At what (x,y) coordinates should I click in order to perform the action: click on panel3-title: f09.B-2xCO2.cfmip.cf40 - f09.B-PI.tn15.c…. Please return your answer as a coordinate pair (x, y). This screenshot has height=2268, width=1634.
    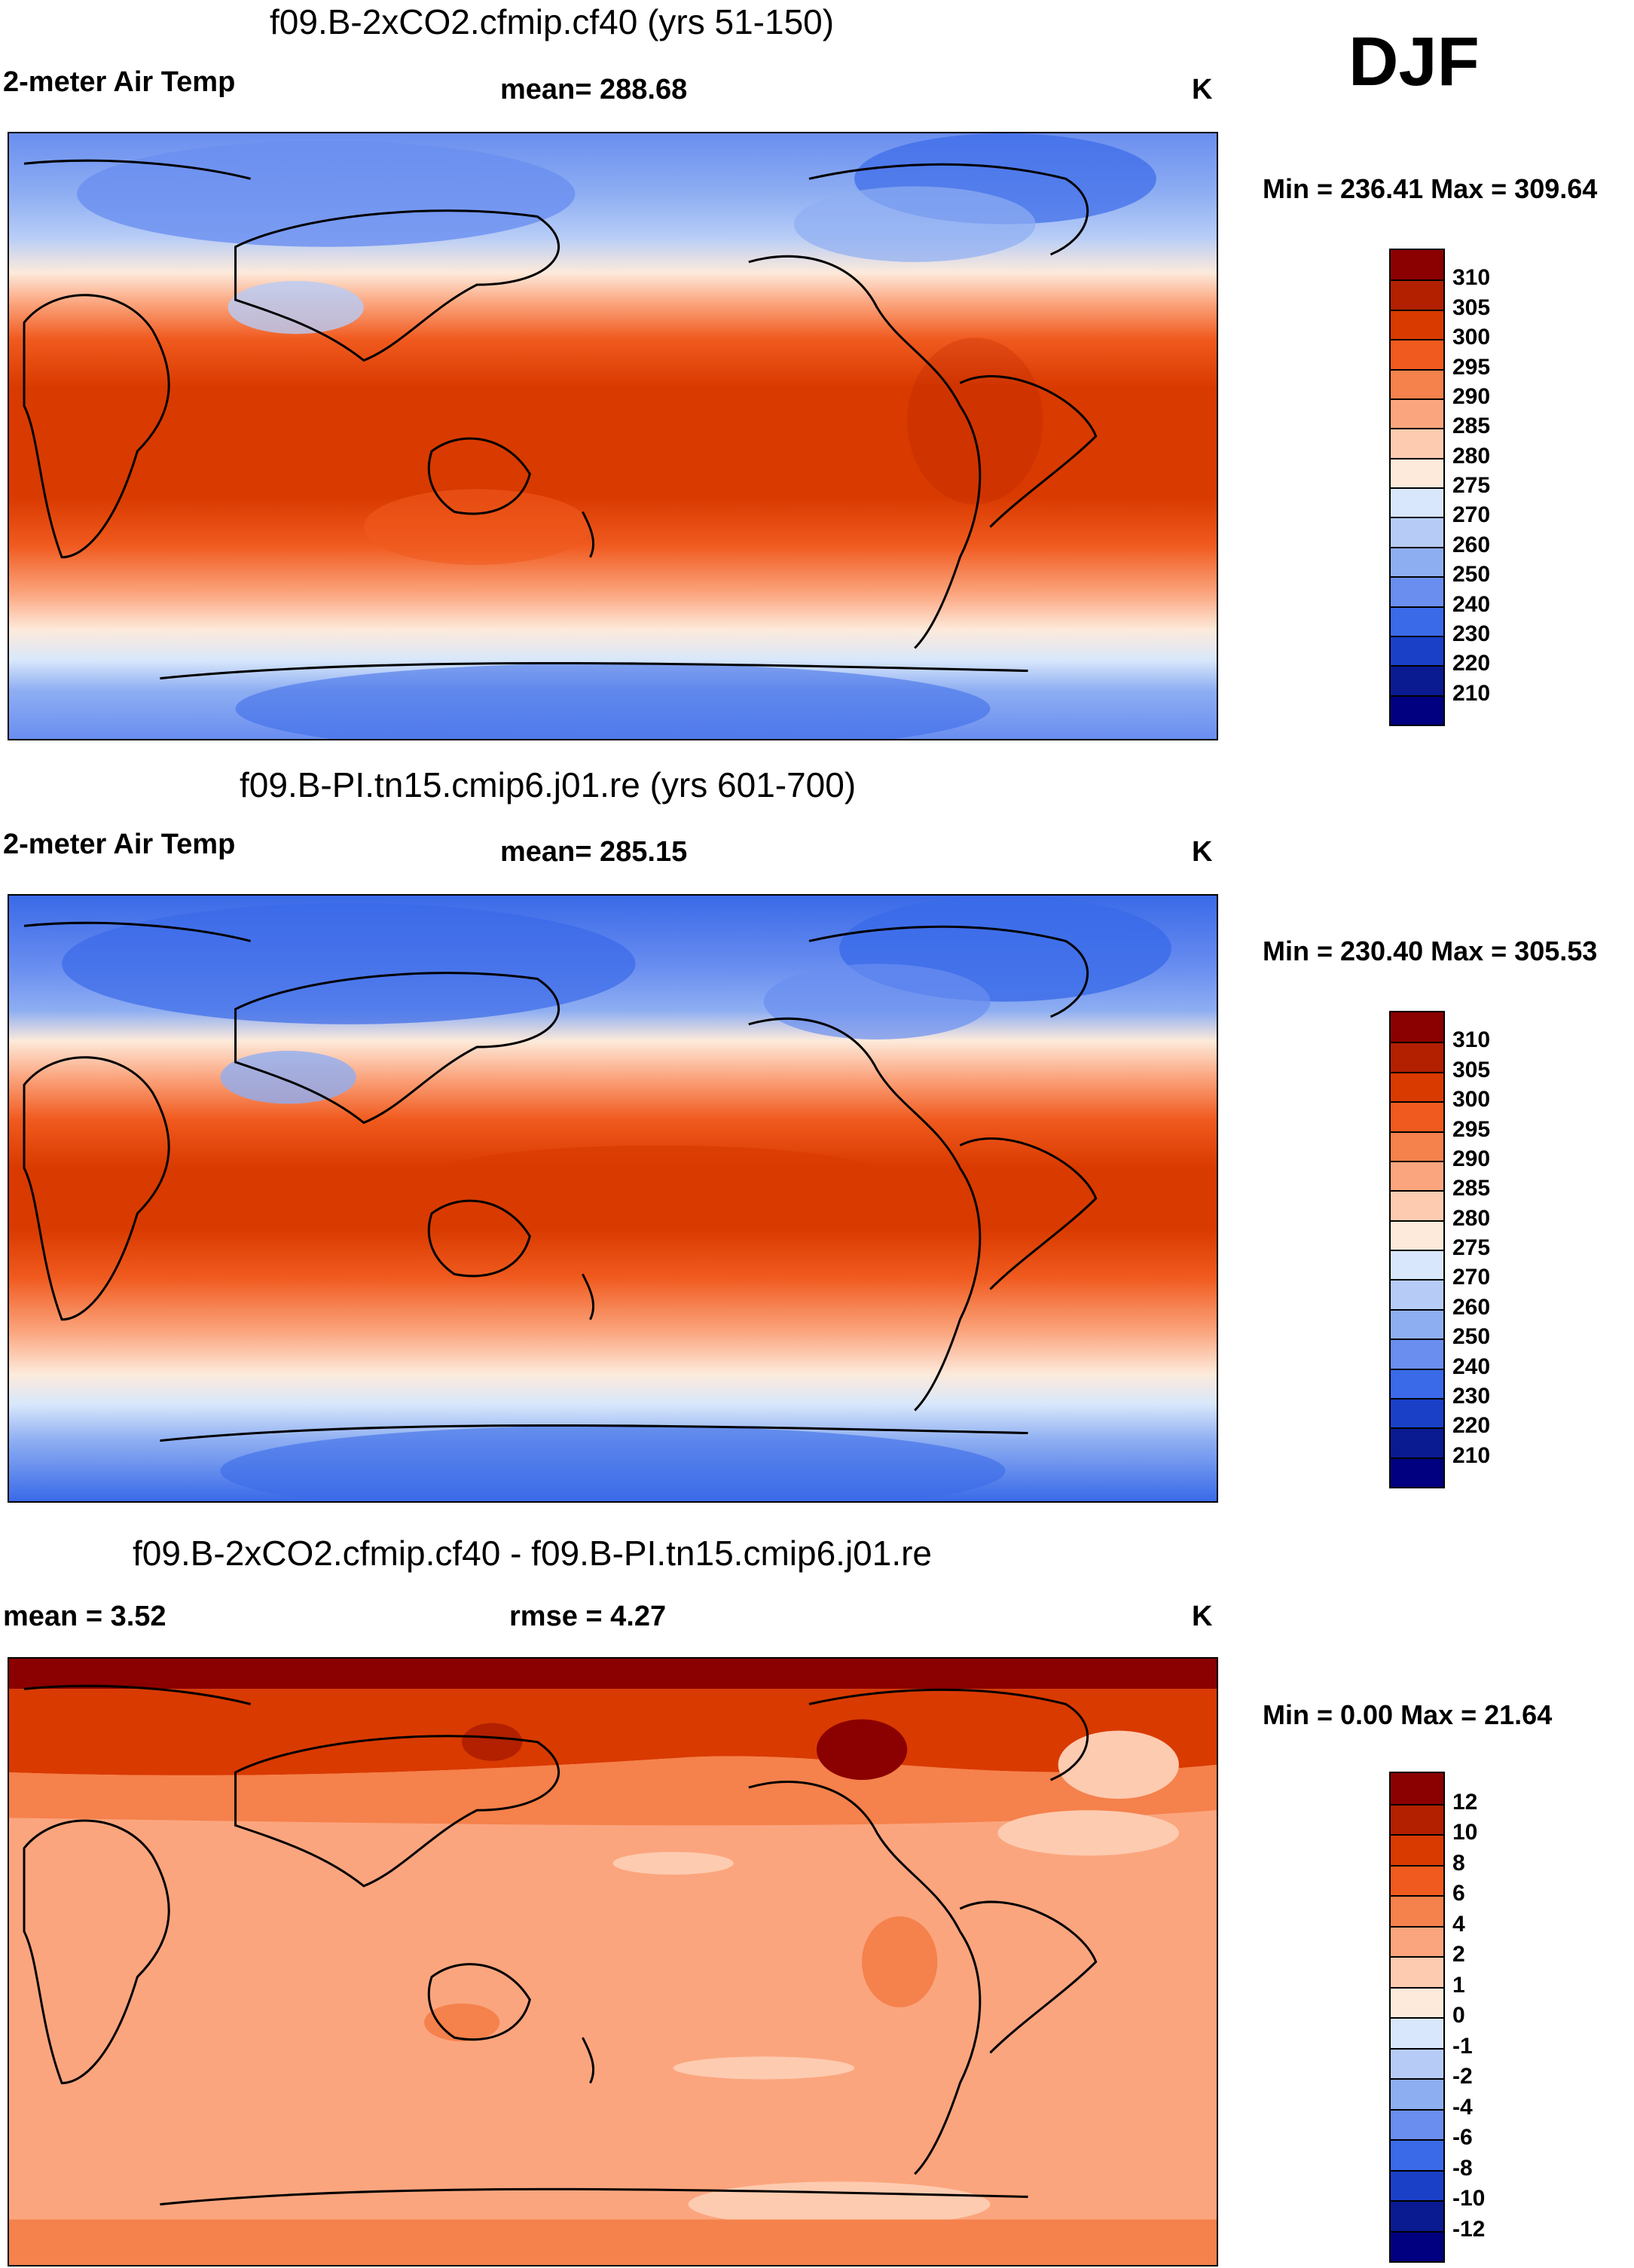
    Looking at the image, I should click on (533, 1553).